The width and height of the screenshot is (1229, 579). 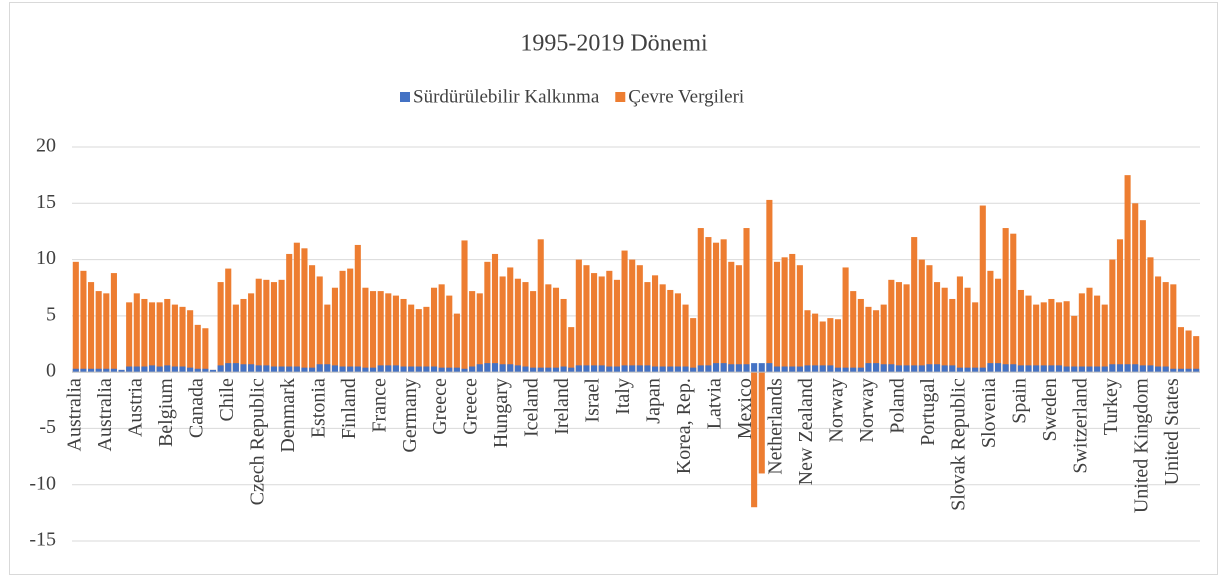 I want to click on y-tick-label: 0, so click(x=51, y=371).